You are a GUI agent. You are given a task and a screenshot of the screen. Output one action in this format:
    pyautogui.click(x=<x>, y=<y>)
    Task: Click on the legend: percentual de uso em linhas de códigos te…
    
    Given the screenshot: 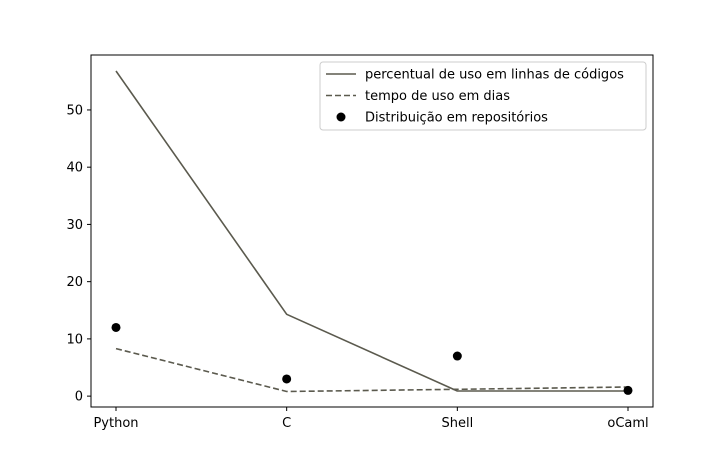 What is the action you would take?
    pyautogui.click(x=483, y=96)
    